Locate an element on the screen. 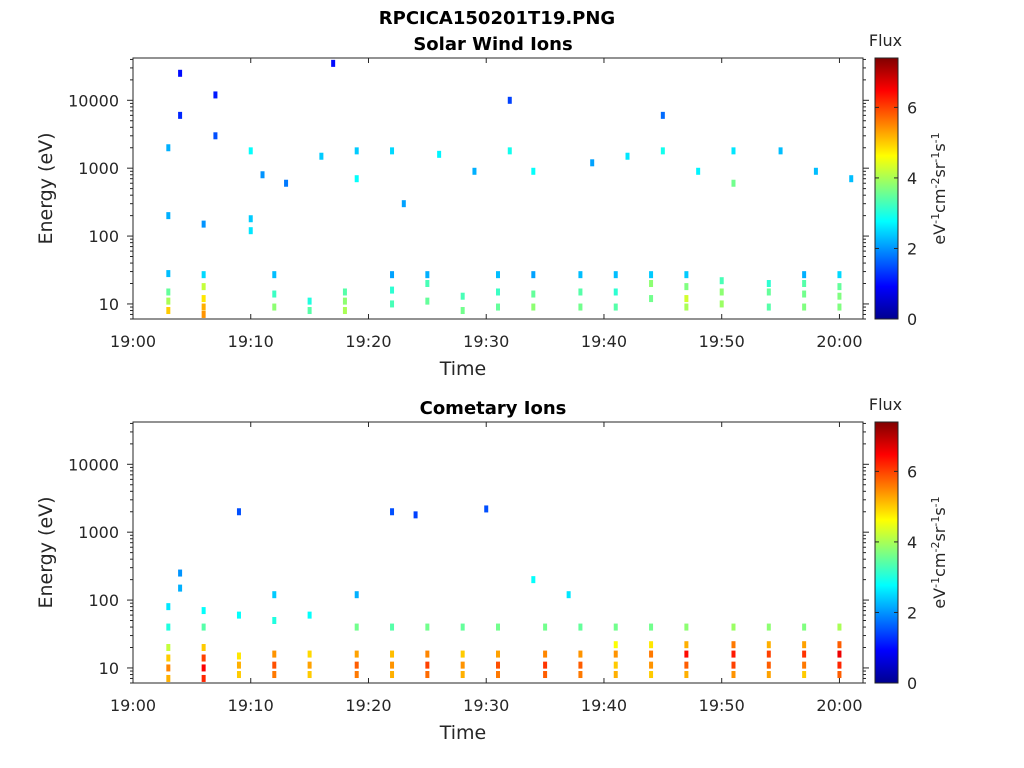 The height and width of the screenshot is (768, 1024). colorbar-units: eV-1cm-2sr-1s-1 is located at coordinates (939, 188).